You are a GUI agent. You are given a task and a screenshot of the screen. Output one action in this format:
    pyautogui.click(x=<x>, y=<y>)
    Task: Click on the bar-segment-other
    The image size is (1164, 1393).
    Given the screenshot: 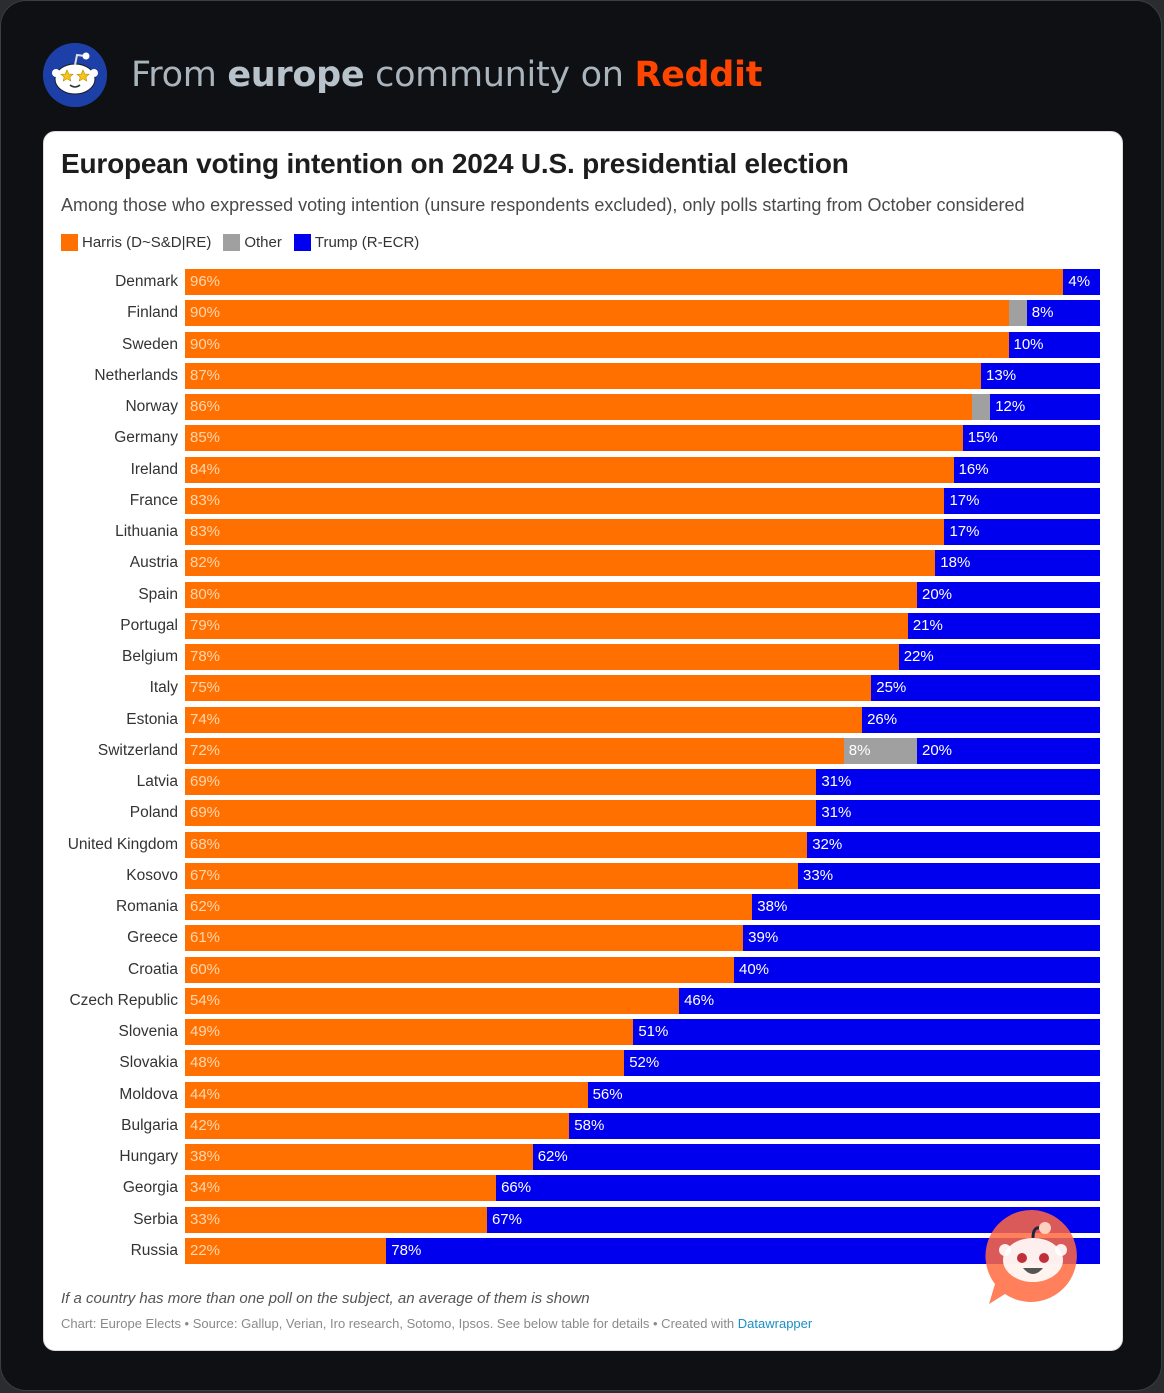 What is the action you would take?
    pyautogui.click(x=1017, y=313)
    